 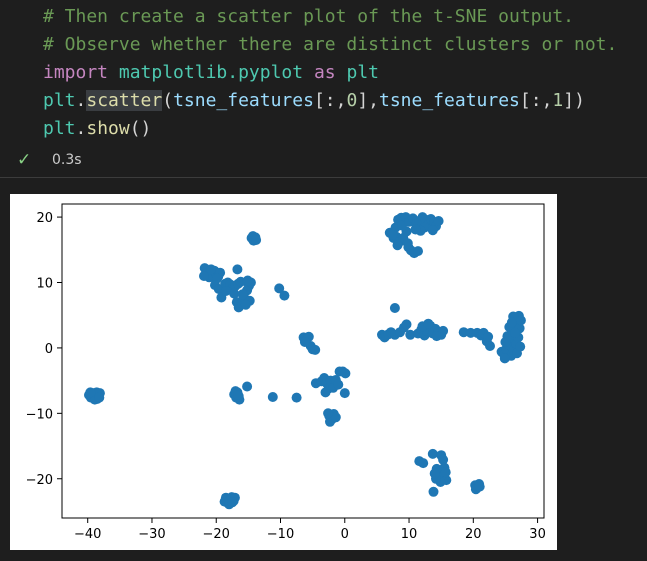 What do you see at coordinates (49, 349) in the screenshot?
I see `y-tick-label: 0` at bounding box center [49, 349].